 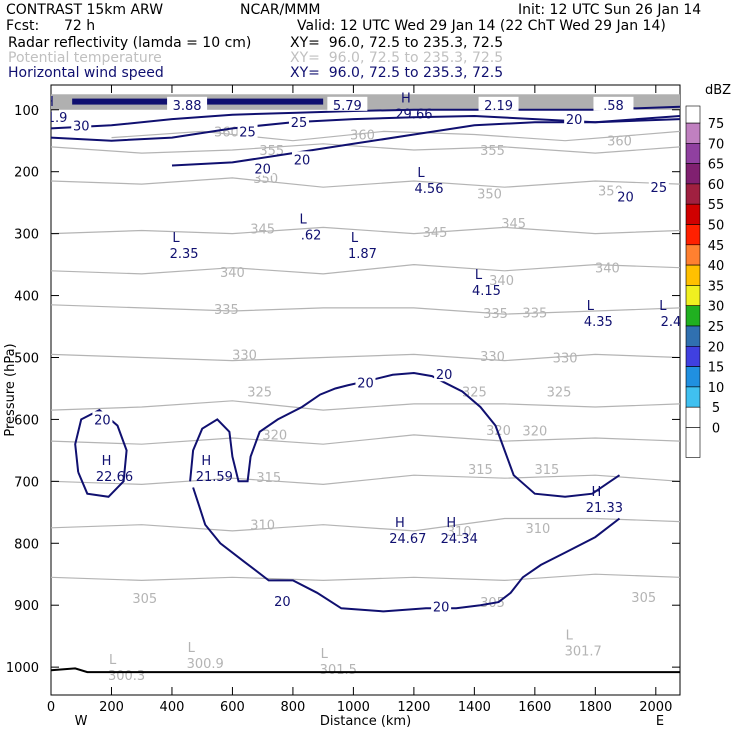 What do you see at coordinates (583, 651) in the screenshot?
I see `theta-low-value: 301.7` at bounding box center [583, 651].